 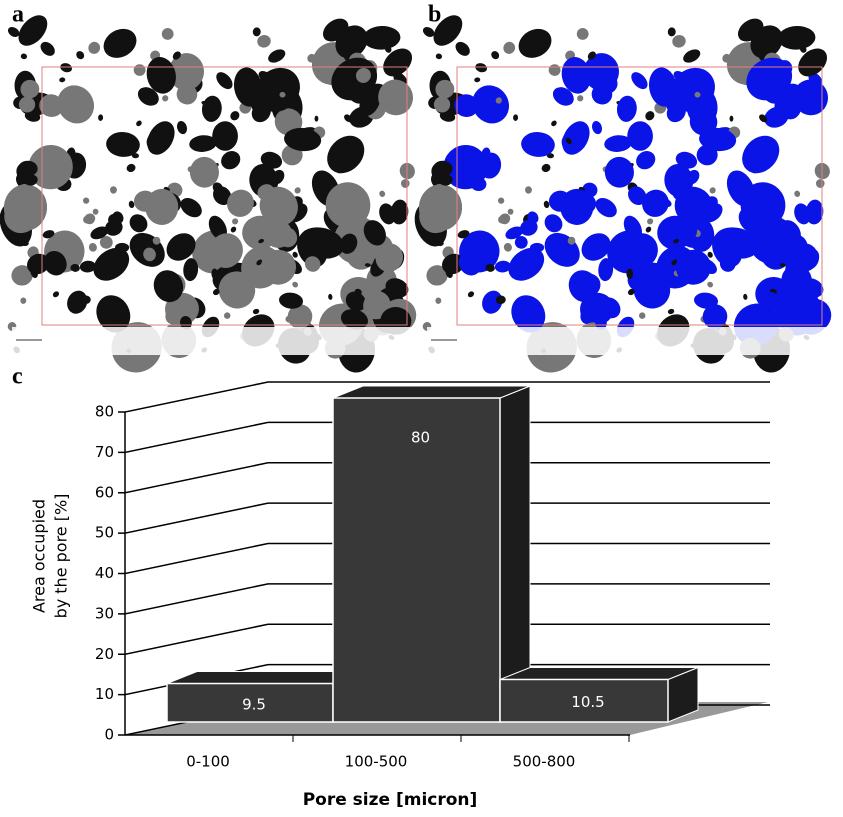 What do you see at coordinates (104, 533) in the screenshot?
I see `y-tick-label: 50` at bounding box center [104, 533].